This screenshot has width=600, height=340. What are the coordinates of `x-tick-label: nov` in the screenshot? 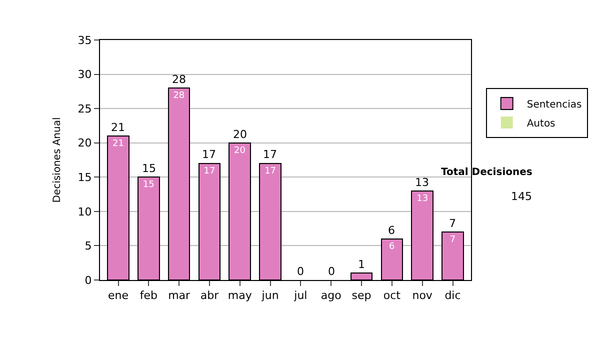 It's located at (422, 295).